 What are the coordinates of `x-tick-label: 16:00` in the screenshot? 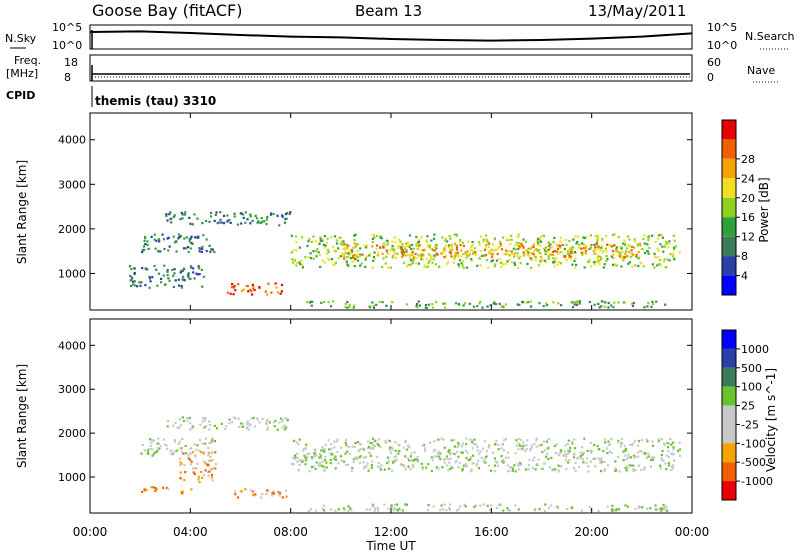 It's located at (491, 532).